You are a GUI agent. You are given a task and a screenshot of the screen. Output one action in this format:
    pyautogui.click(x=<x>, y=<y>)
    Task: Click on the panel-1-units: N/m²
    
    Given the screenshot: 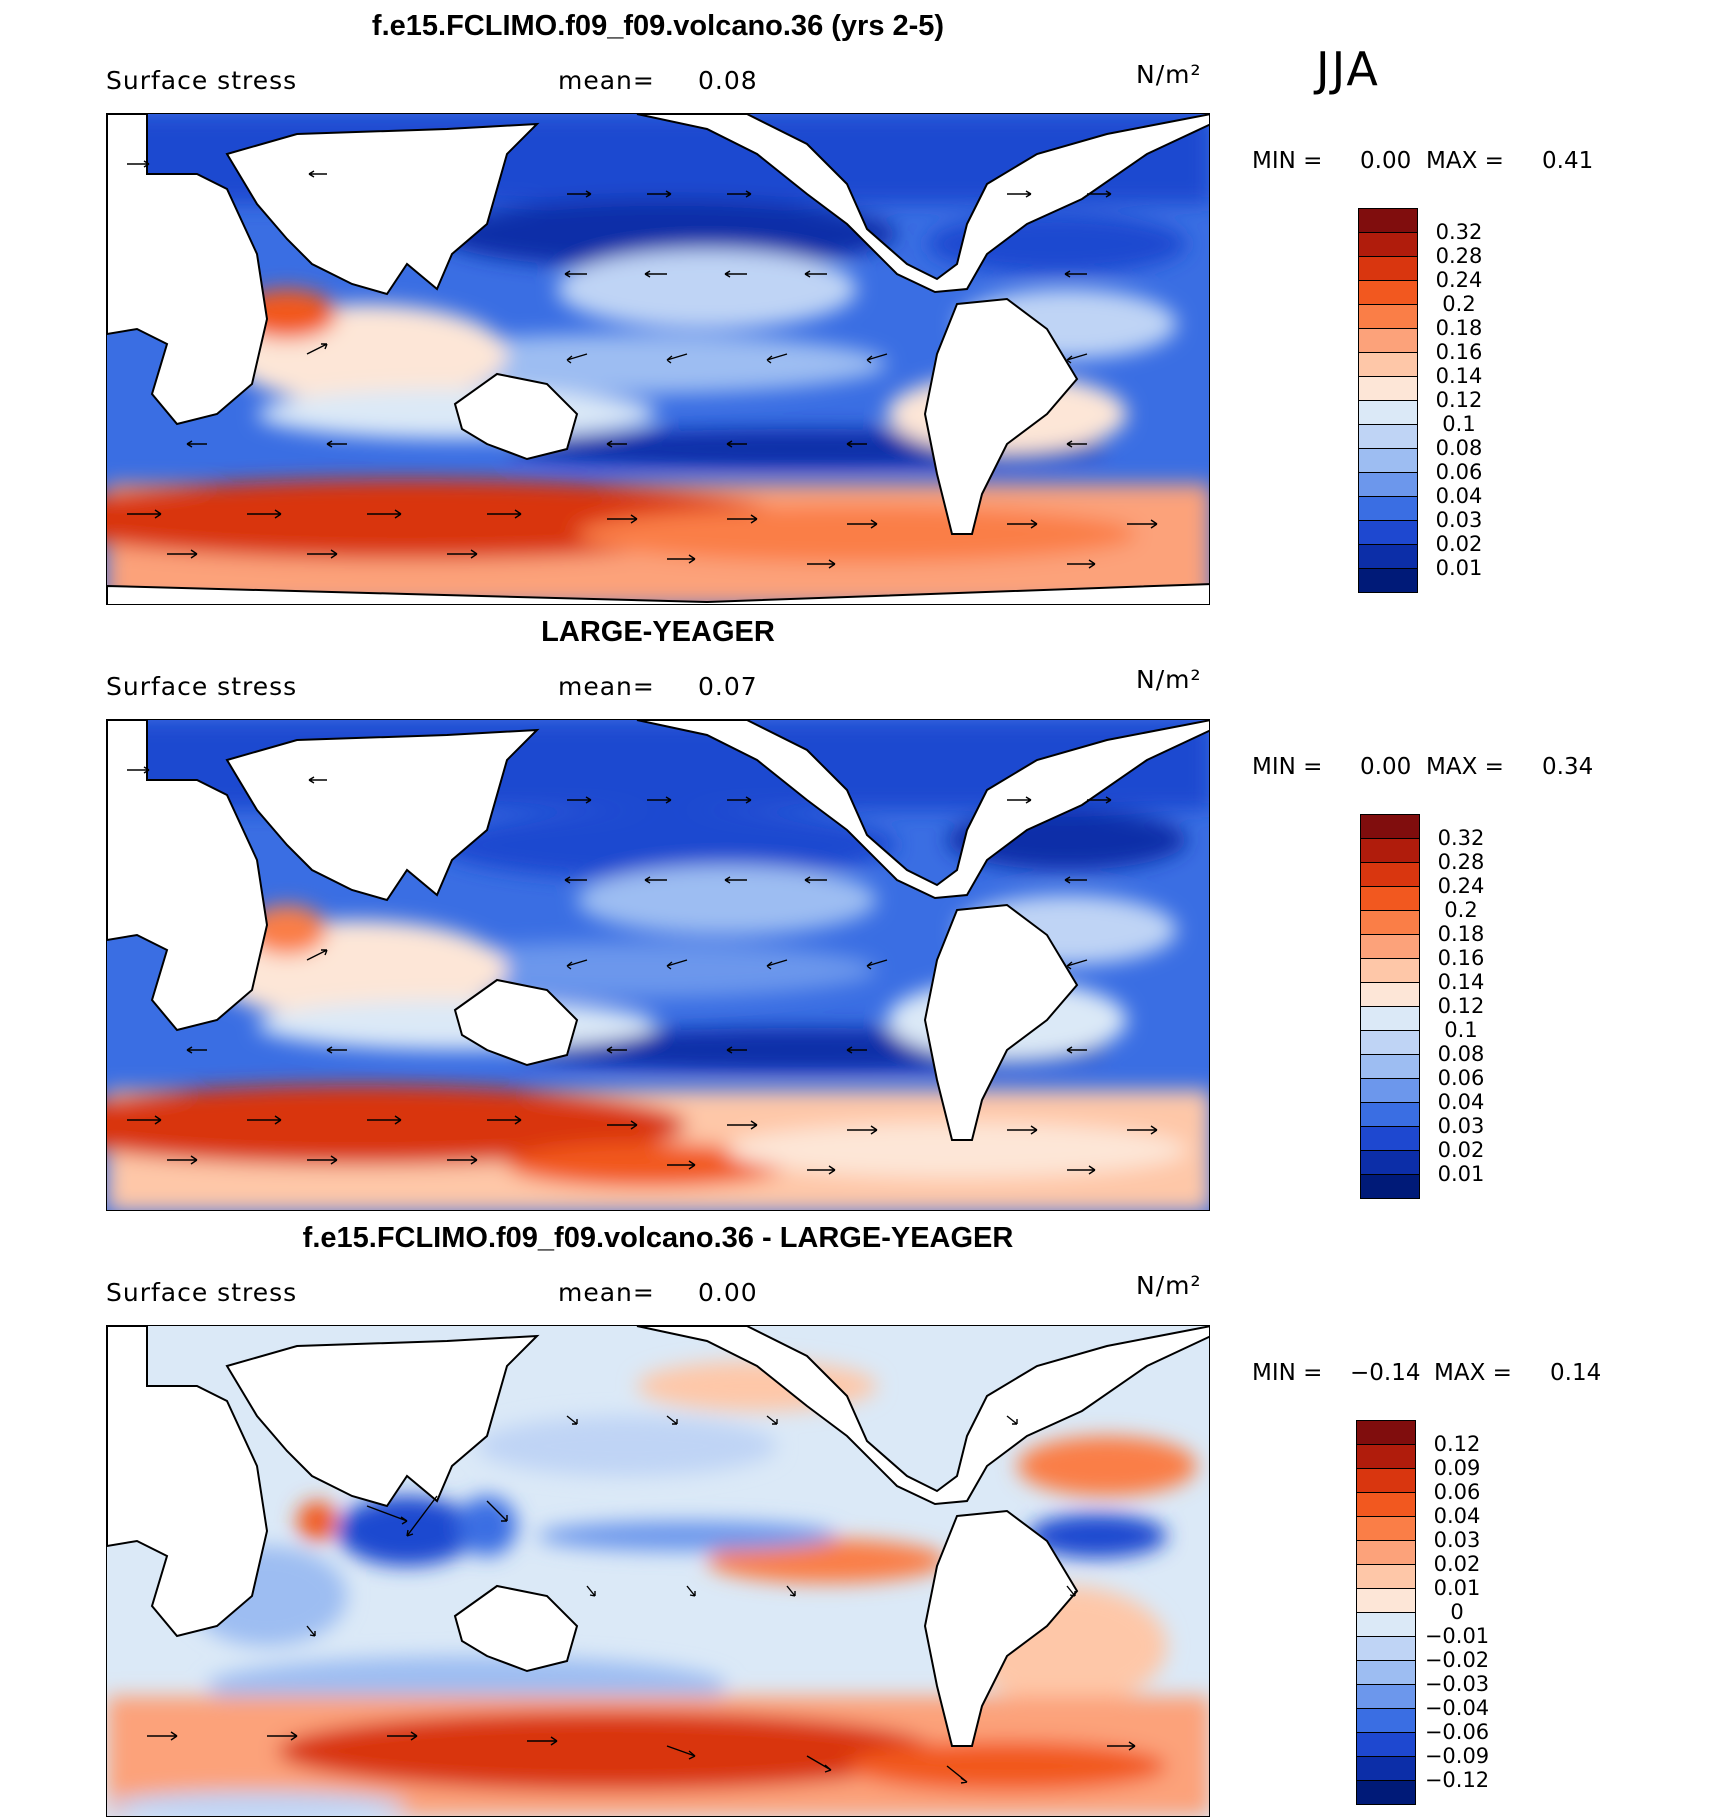 What is the action you would take?
    pyautogui.click(x=1169, y=74)
    